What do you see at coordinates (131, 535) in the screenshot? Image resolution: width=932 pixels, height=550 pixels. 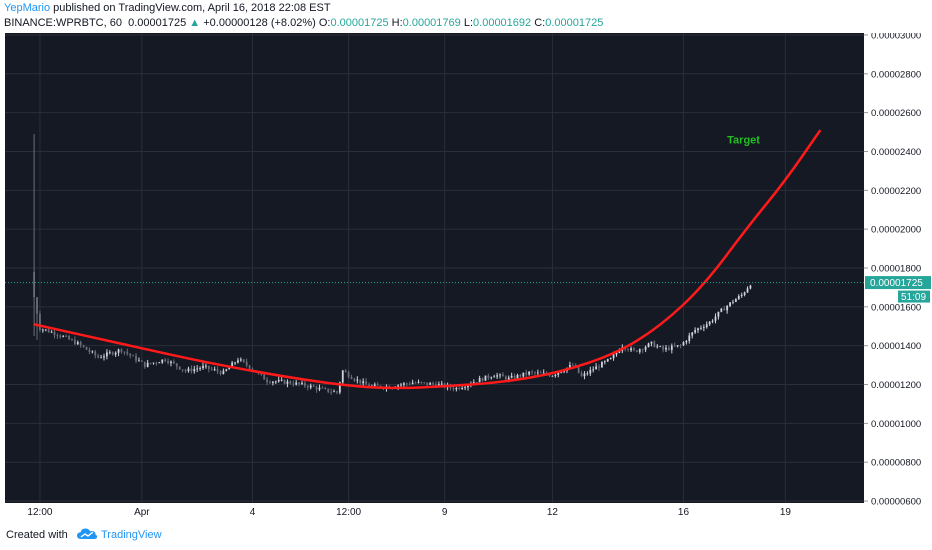 I see `tradingview-brand: TradingView` at bounding box center [131, 535].